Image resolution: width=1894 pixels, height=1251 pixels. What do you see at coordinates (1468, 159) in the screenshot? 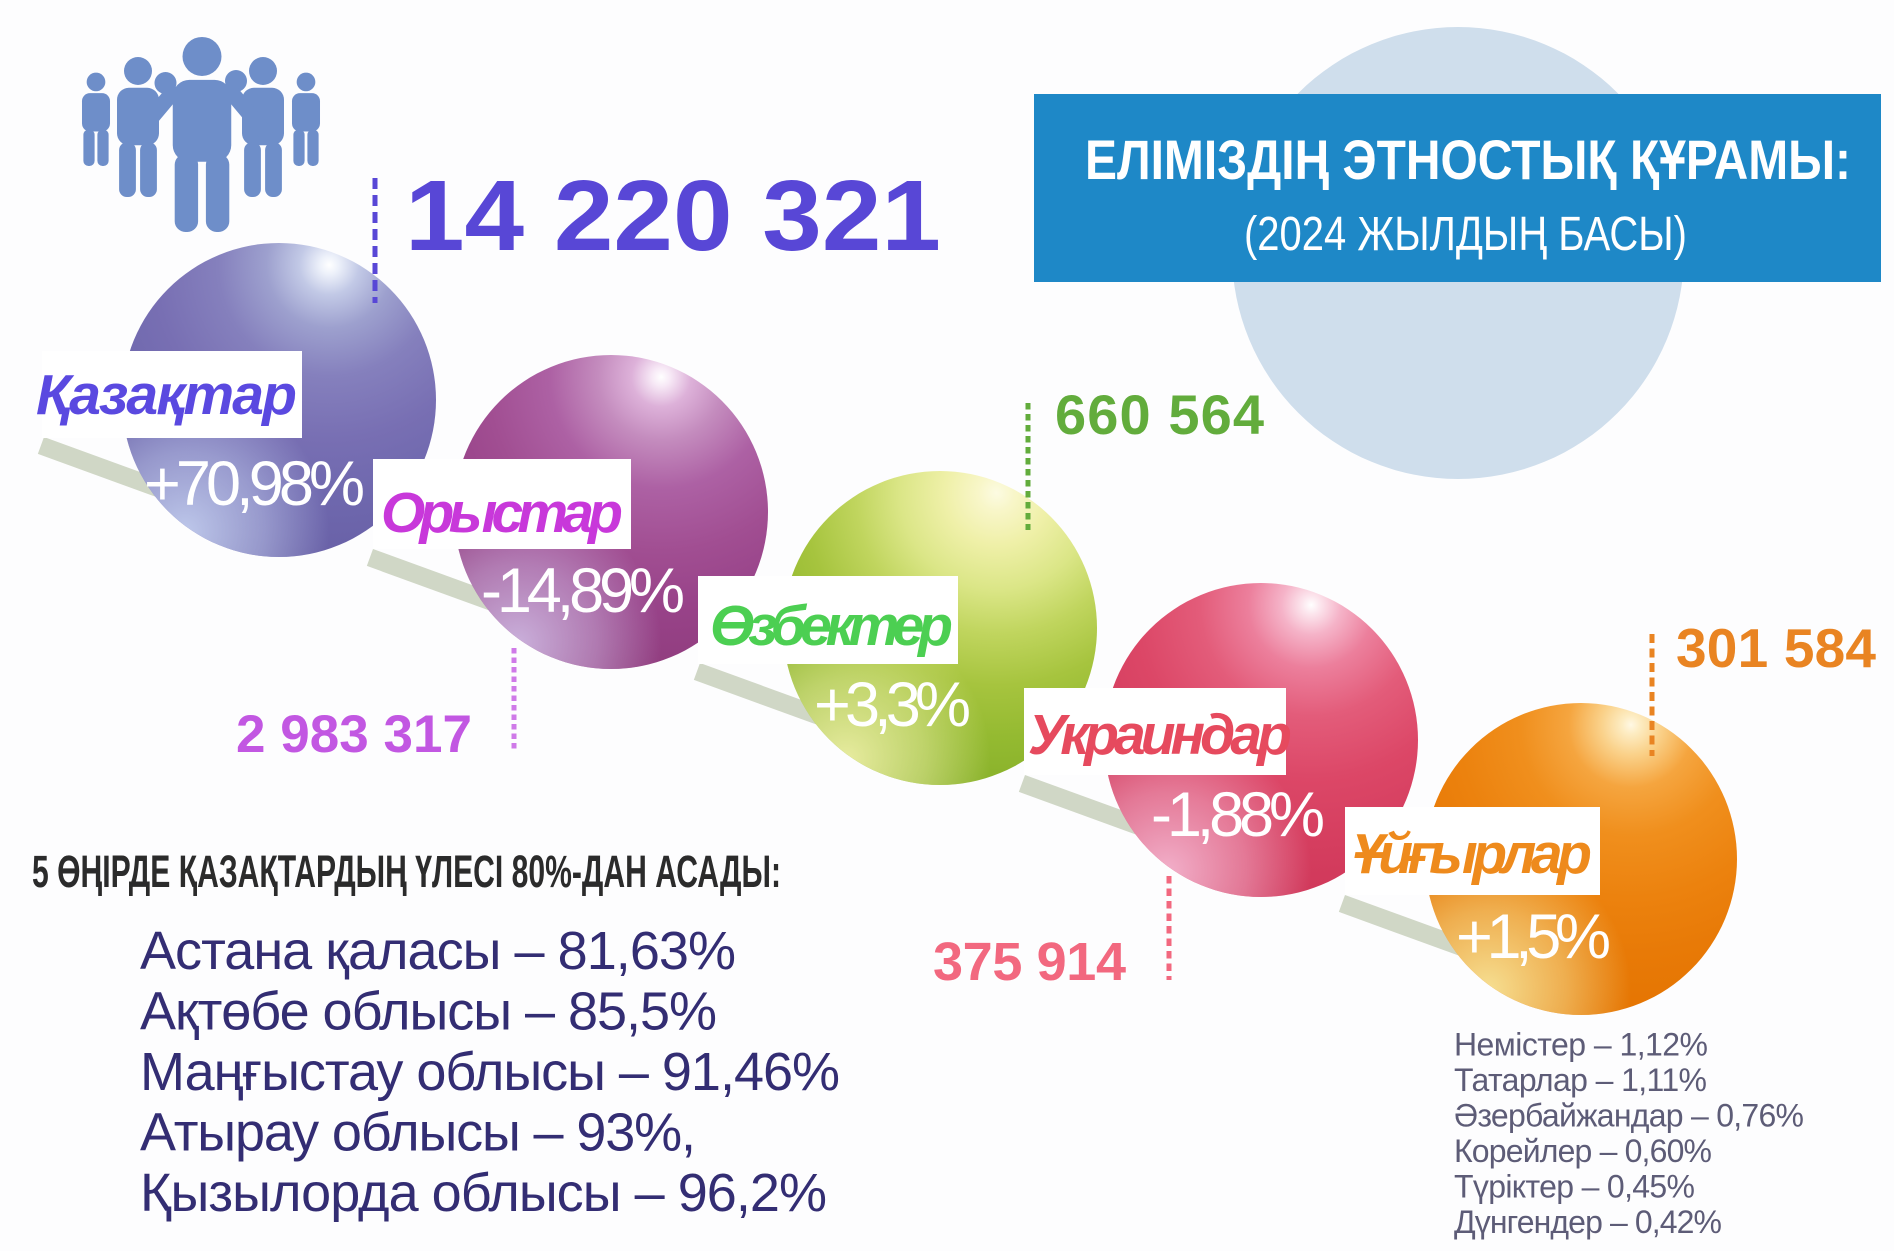
I see `svg-text: ЕЛІМІЗДІҢ ЭТНОСТЫҚ ҚҰРАМЫ:` at bounding box center [1468, 159].